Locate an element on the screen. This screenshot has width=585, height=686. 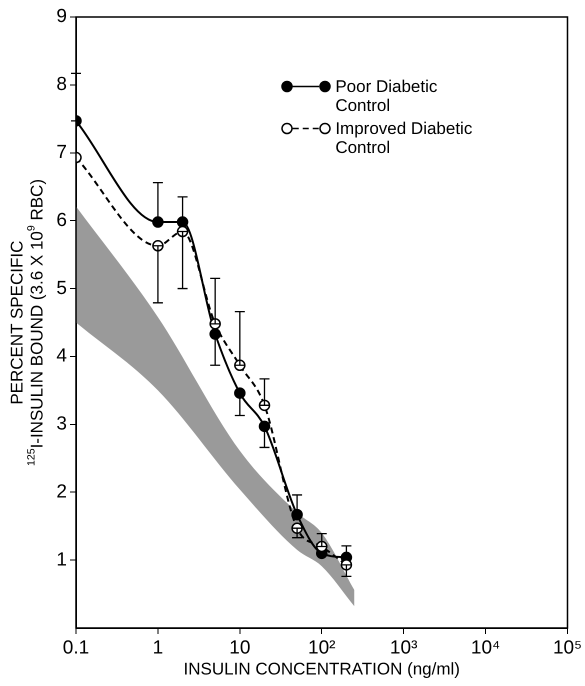
x-tick-label: 10³ is located at coordinates (404, 648).